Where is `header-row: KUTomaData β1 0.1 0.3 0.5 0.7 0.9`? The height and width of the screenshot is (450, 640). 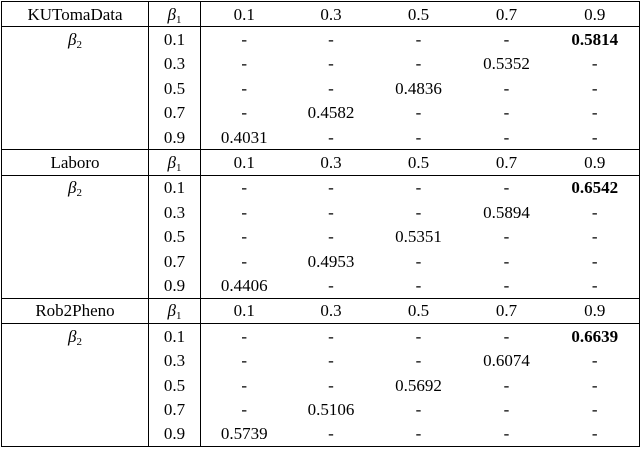 header-row: KUTomaData β1 0.1 0.3 0.5 0.7 0.9 is located at coordinates (320, 14).